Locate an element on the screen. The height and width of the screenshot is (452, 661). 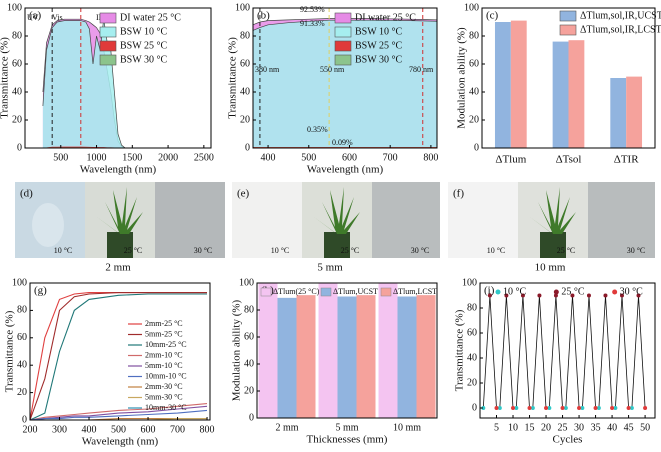
x-tick-label: 30 is located at coordinates (579, 427).